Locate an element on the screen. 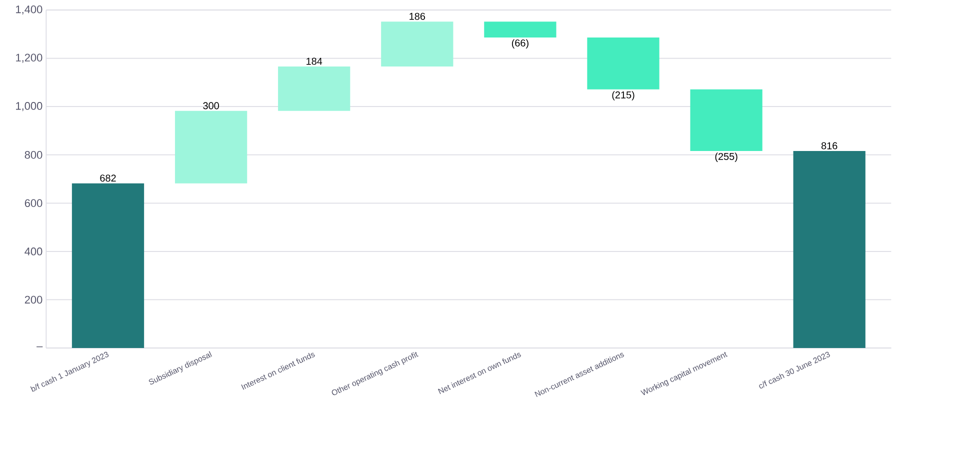 This screenshot has width=961, height=452. data-label: (66) is located at coordinates (520, 43).